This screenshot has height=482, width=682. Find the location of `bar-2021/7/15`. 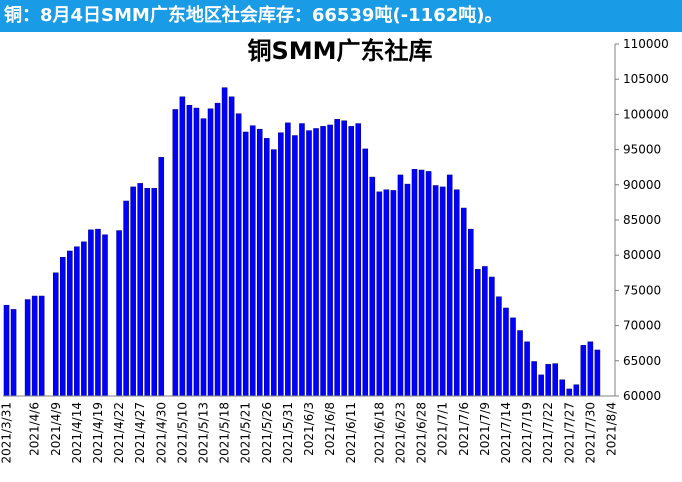

bar-2021/7/15 is located at coordinates (513, 357).